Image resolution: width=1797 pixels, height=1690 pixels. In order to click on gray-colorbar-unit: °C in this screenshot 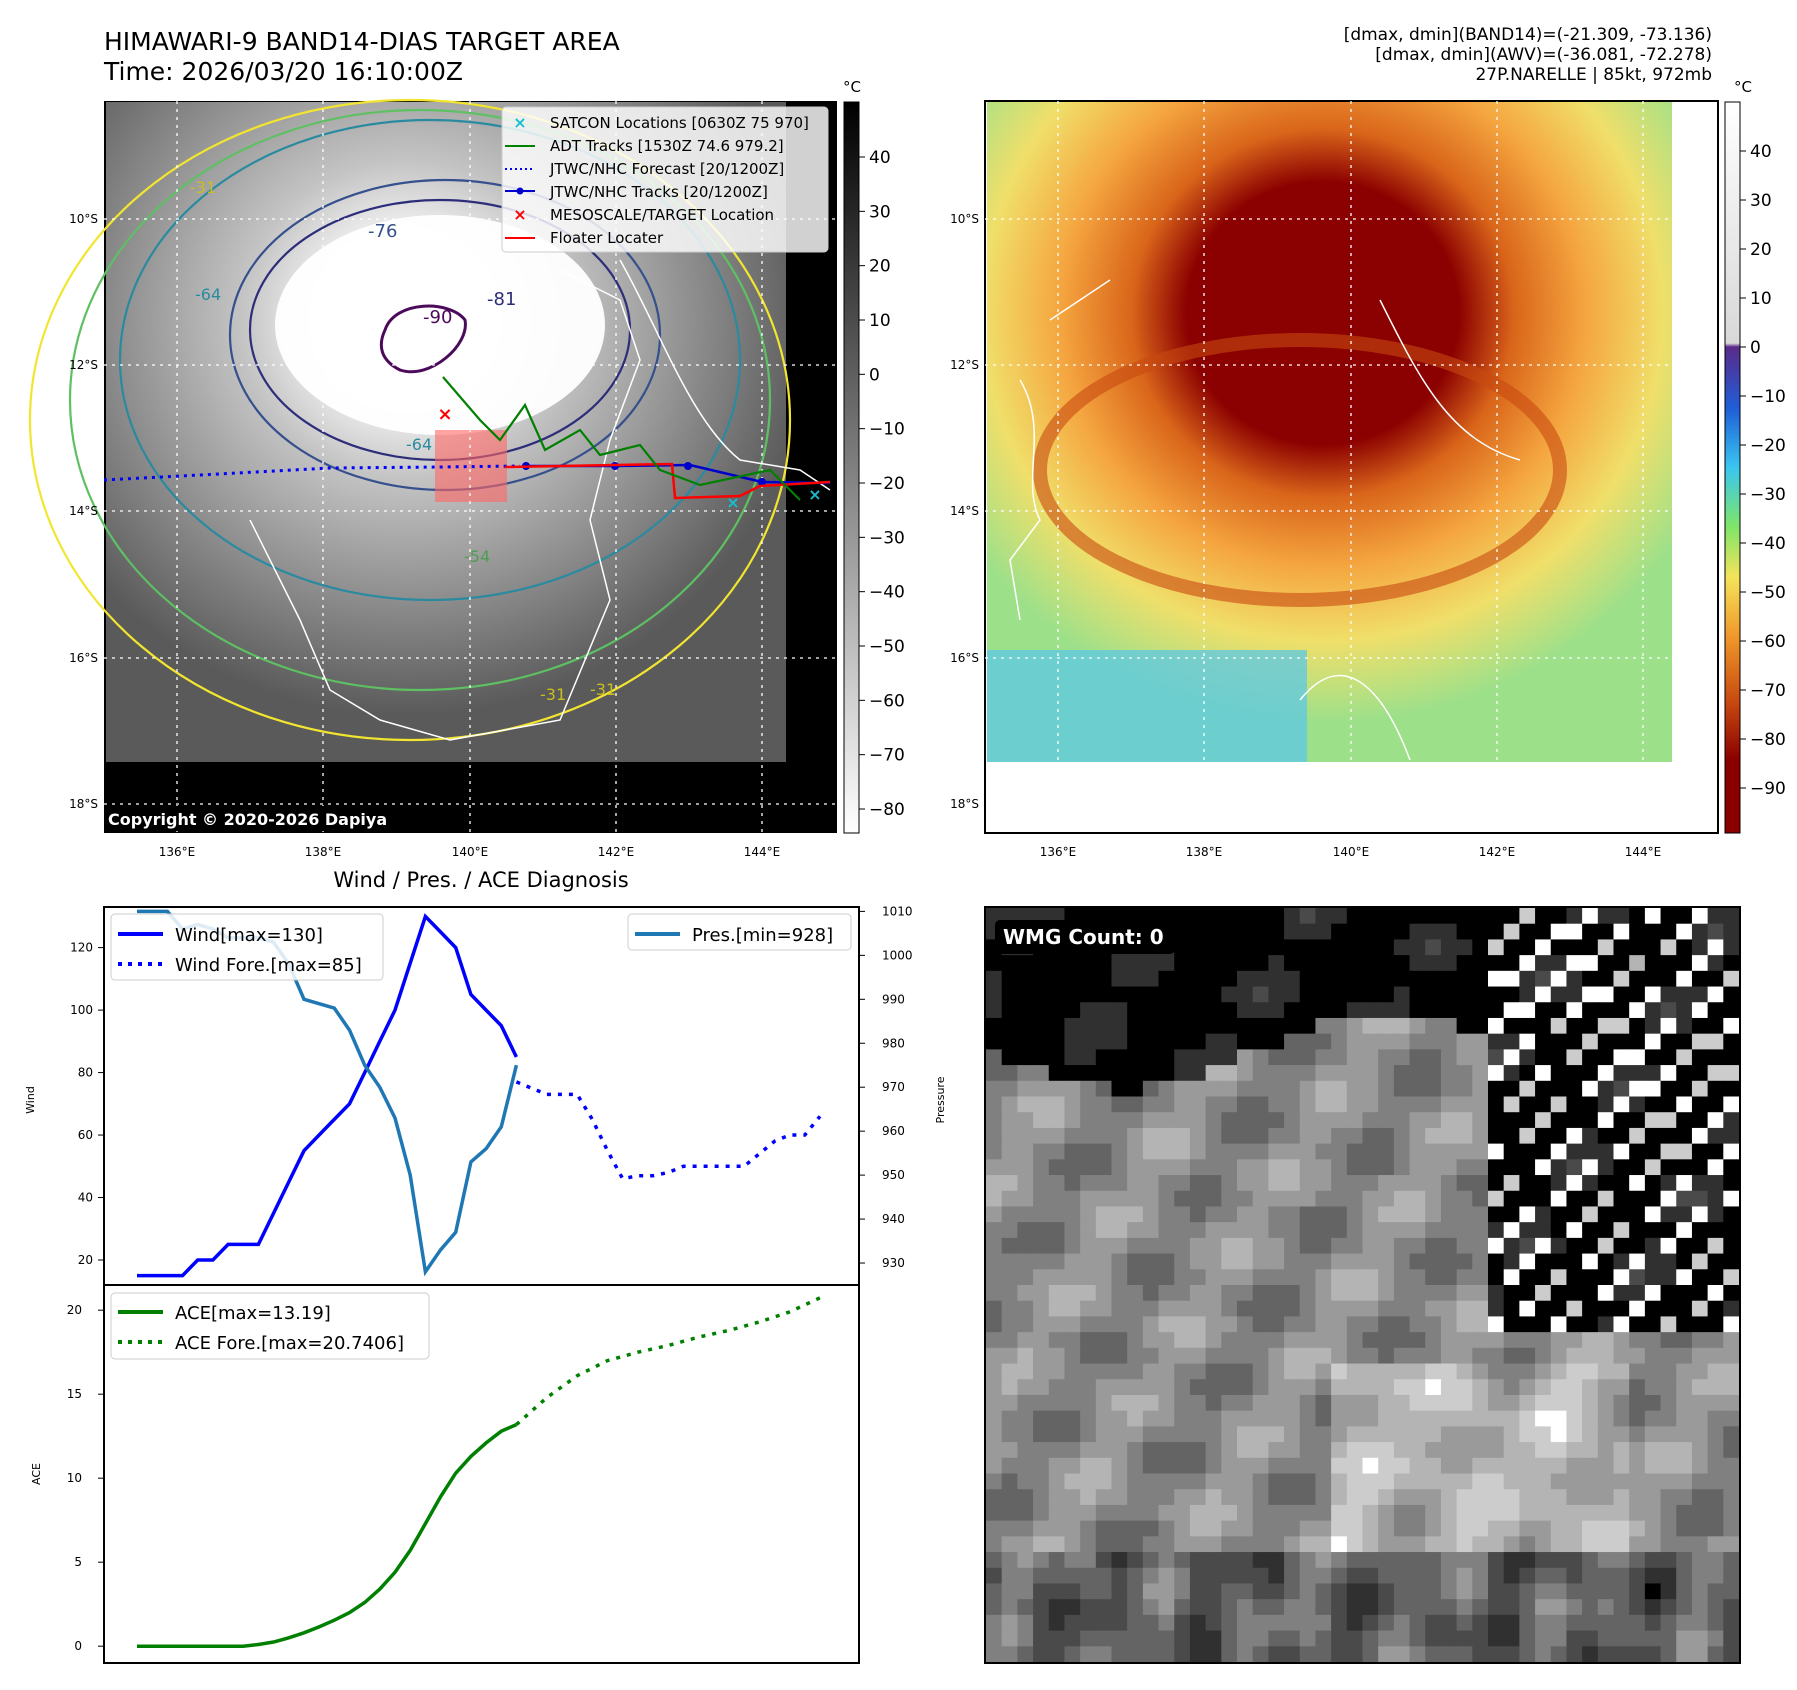, I will do `click(852, 87)`.